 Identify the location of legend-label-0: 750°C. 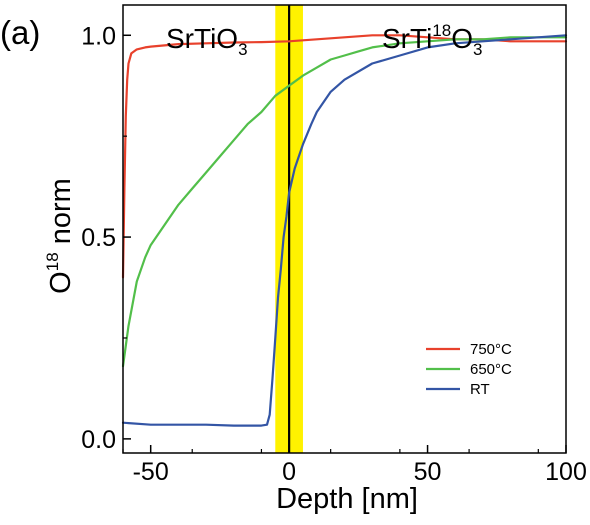
(491, 349).